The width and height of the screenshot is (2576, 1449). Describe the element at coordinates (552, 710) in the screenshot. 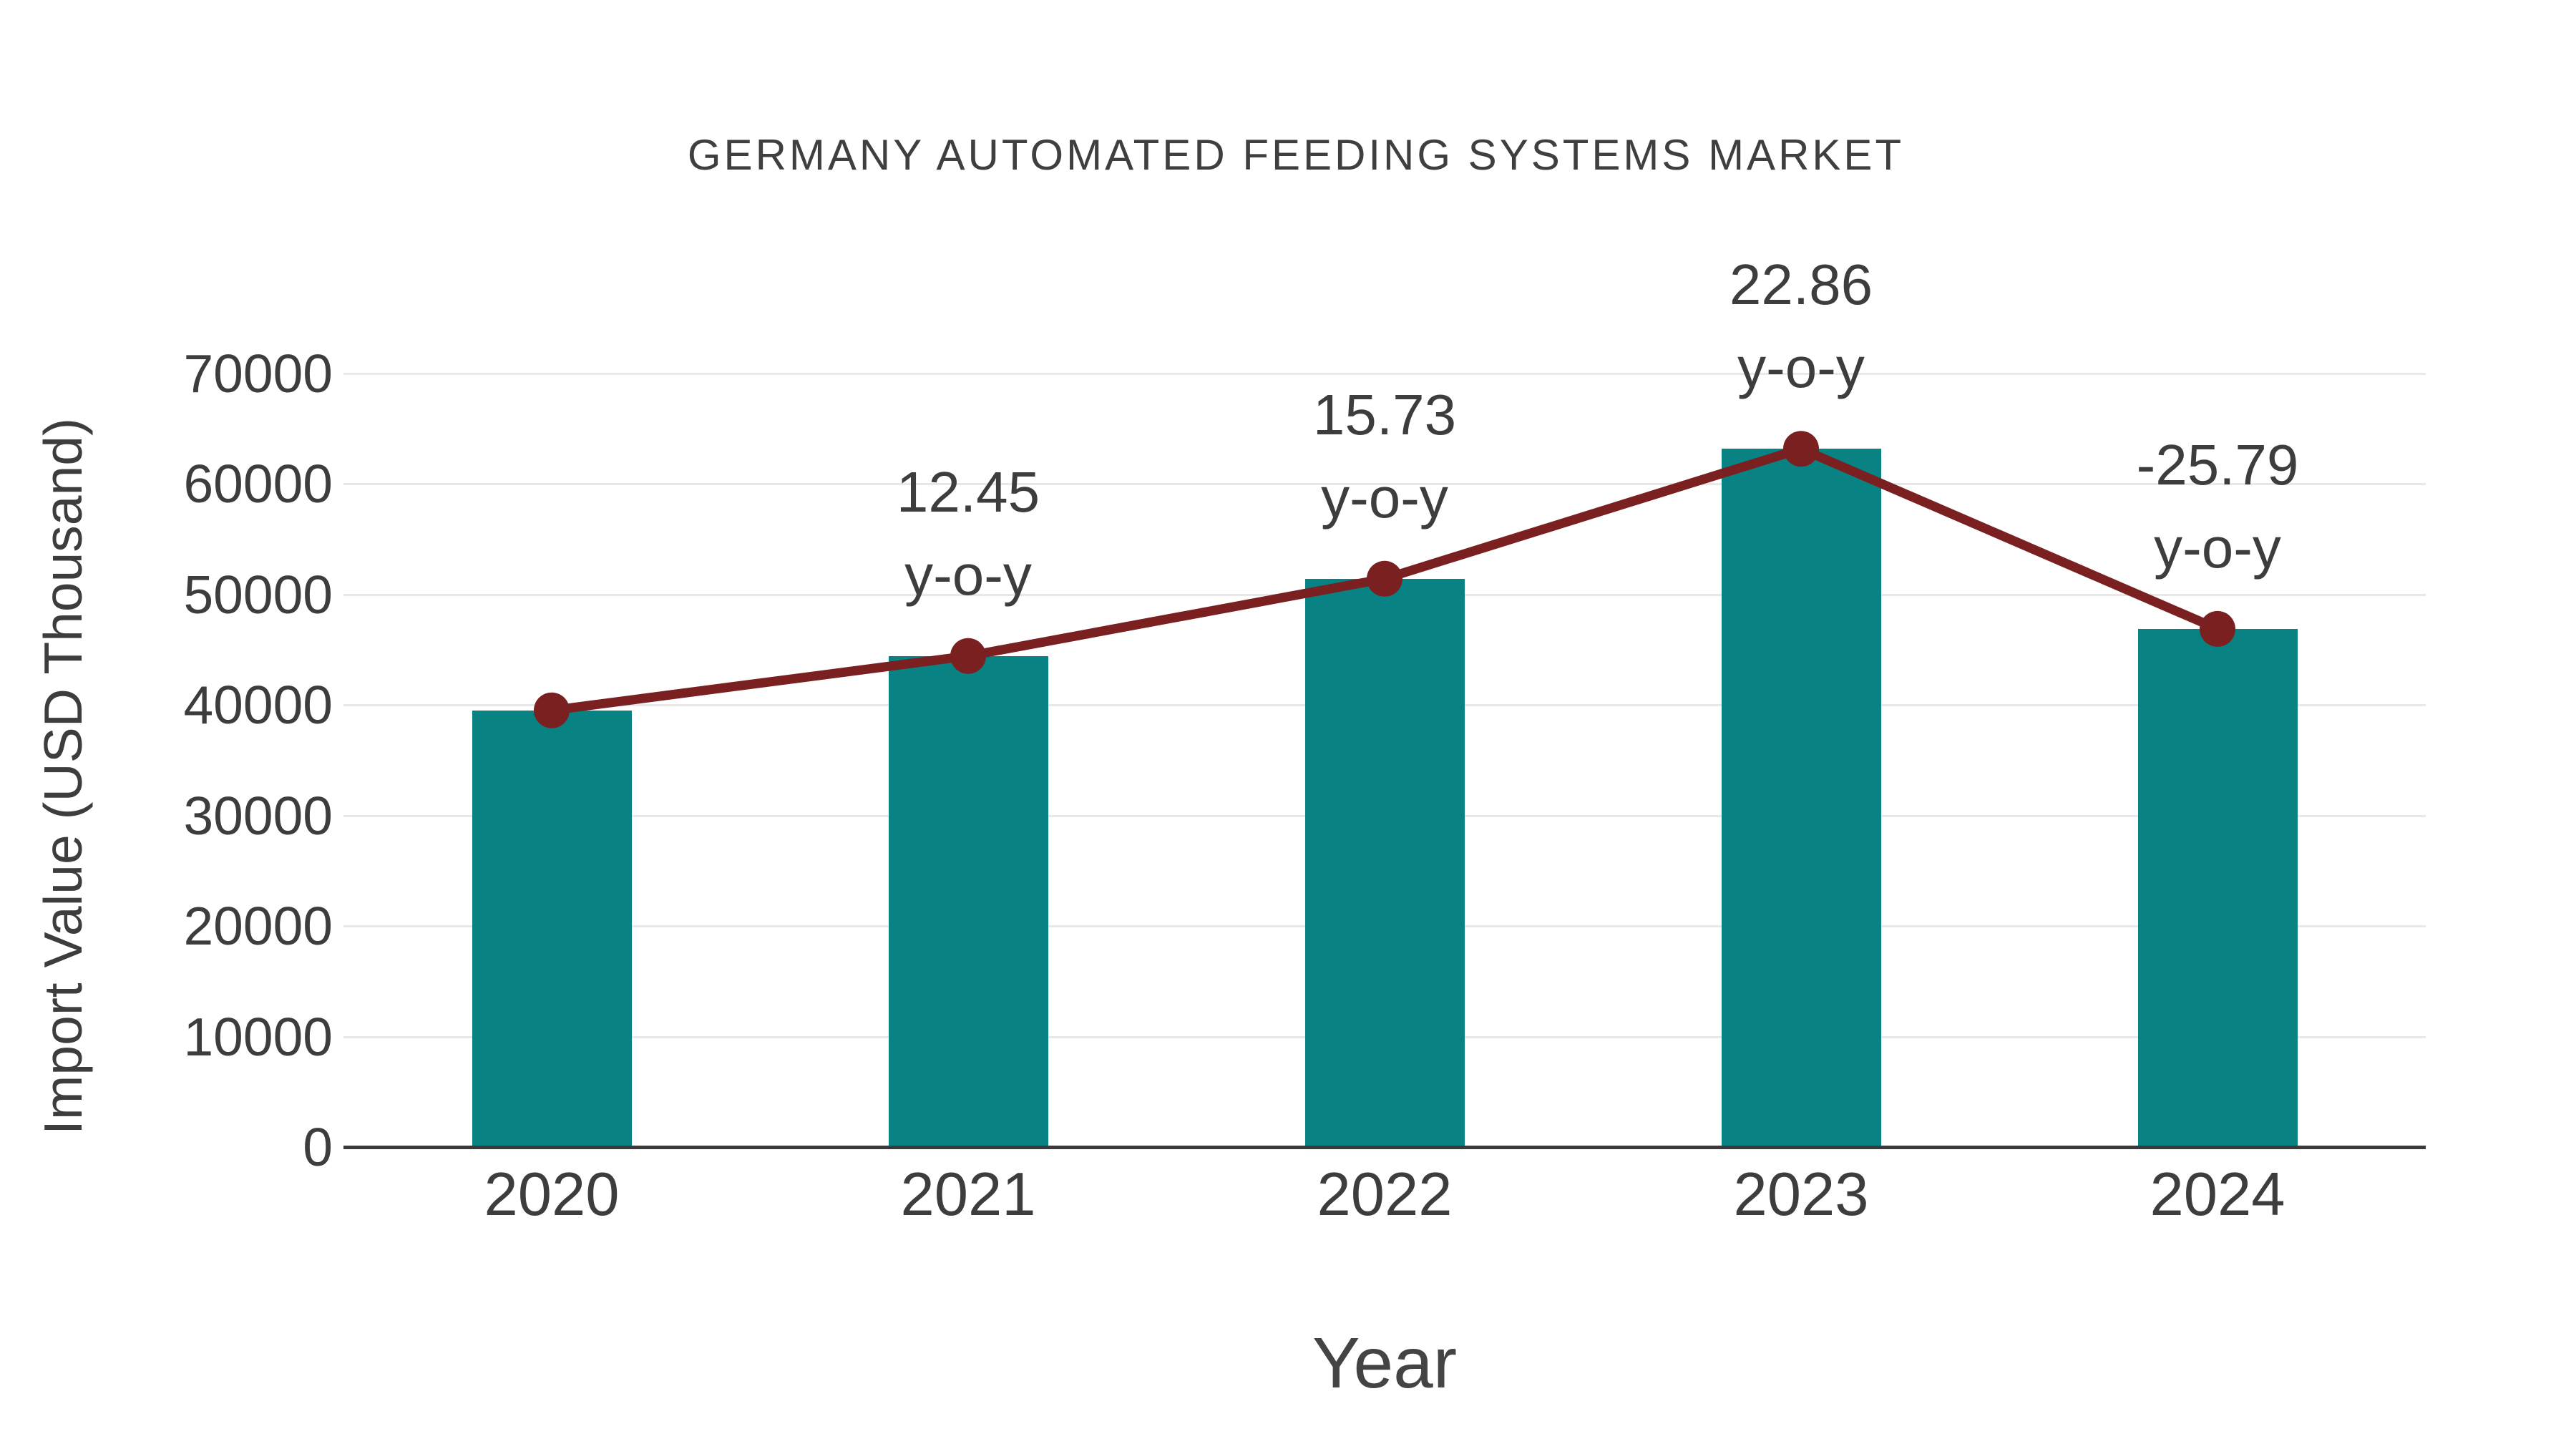

I see `yoy-marker-2020` at that location.